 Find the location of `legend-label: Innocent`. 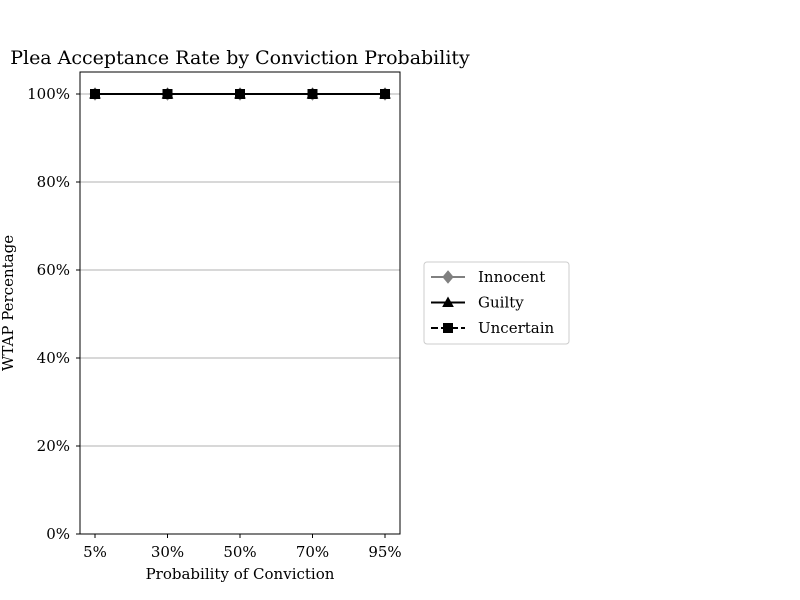

legend-label: Innocent is located at coordinates (511, 277).